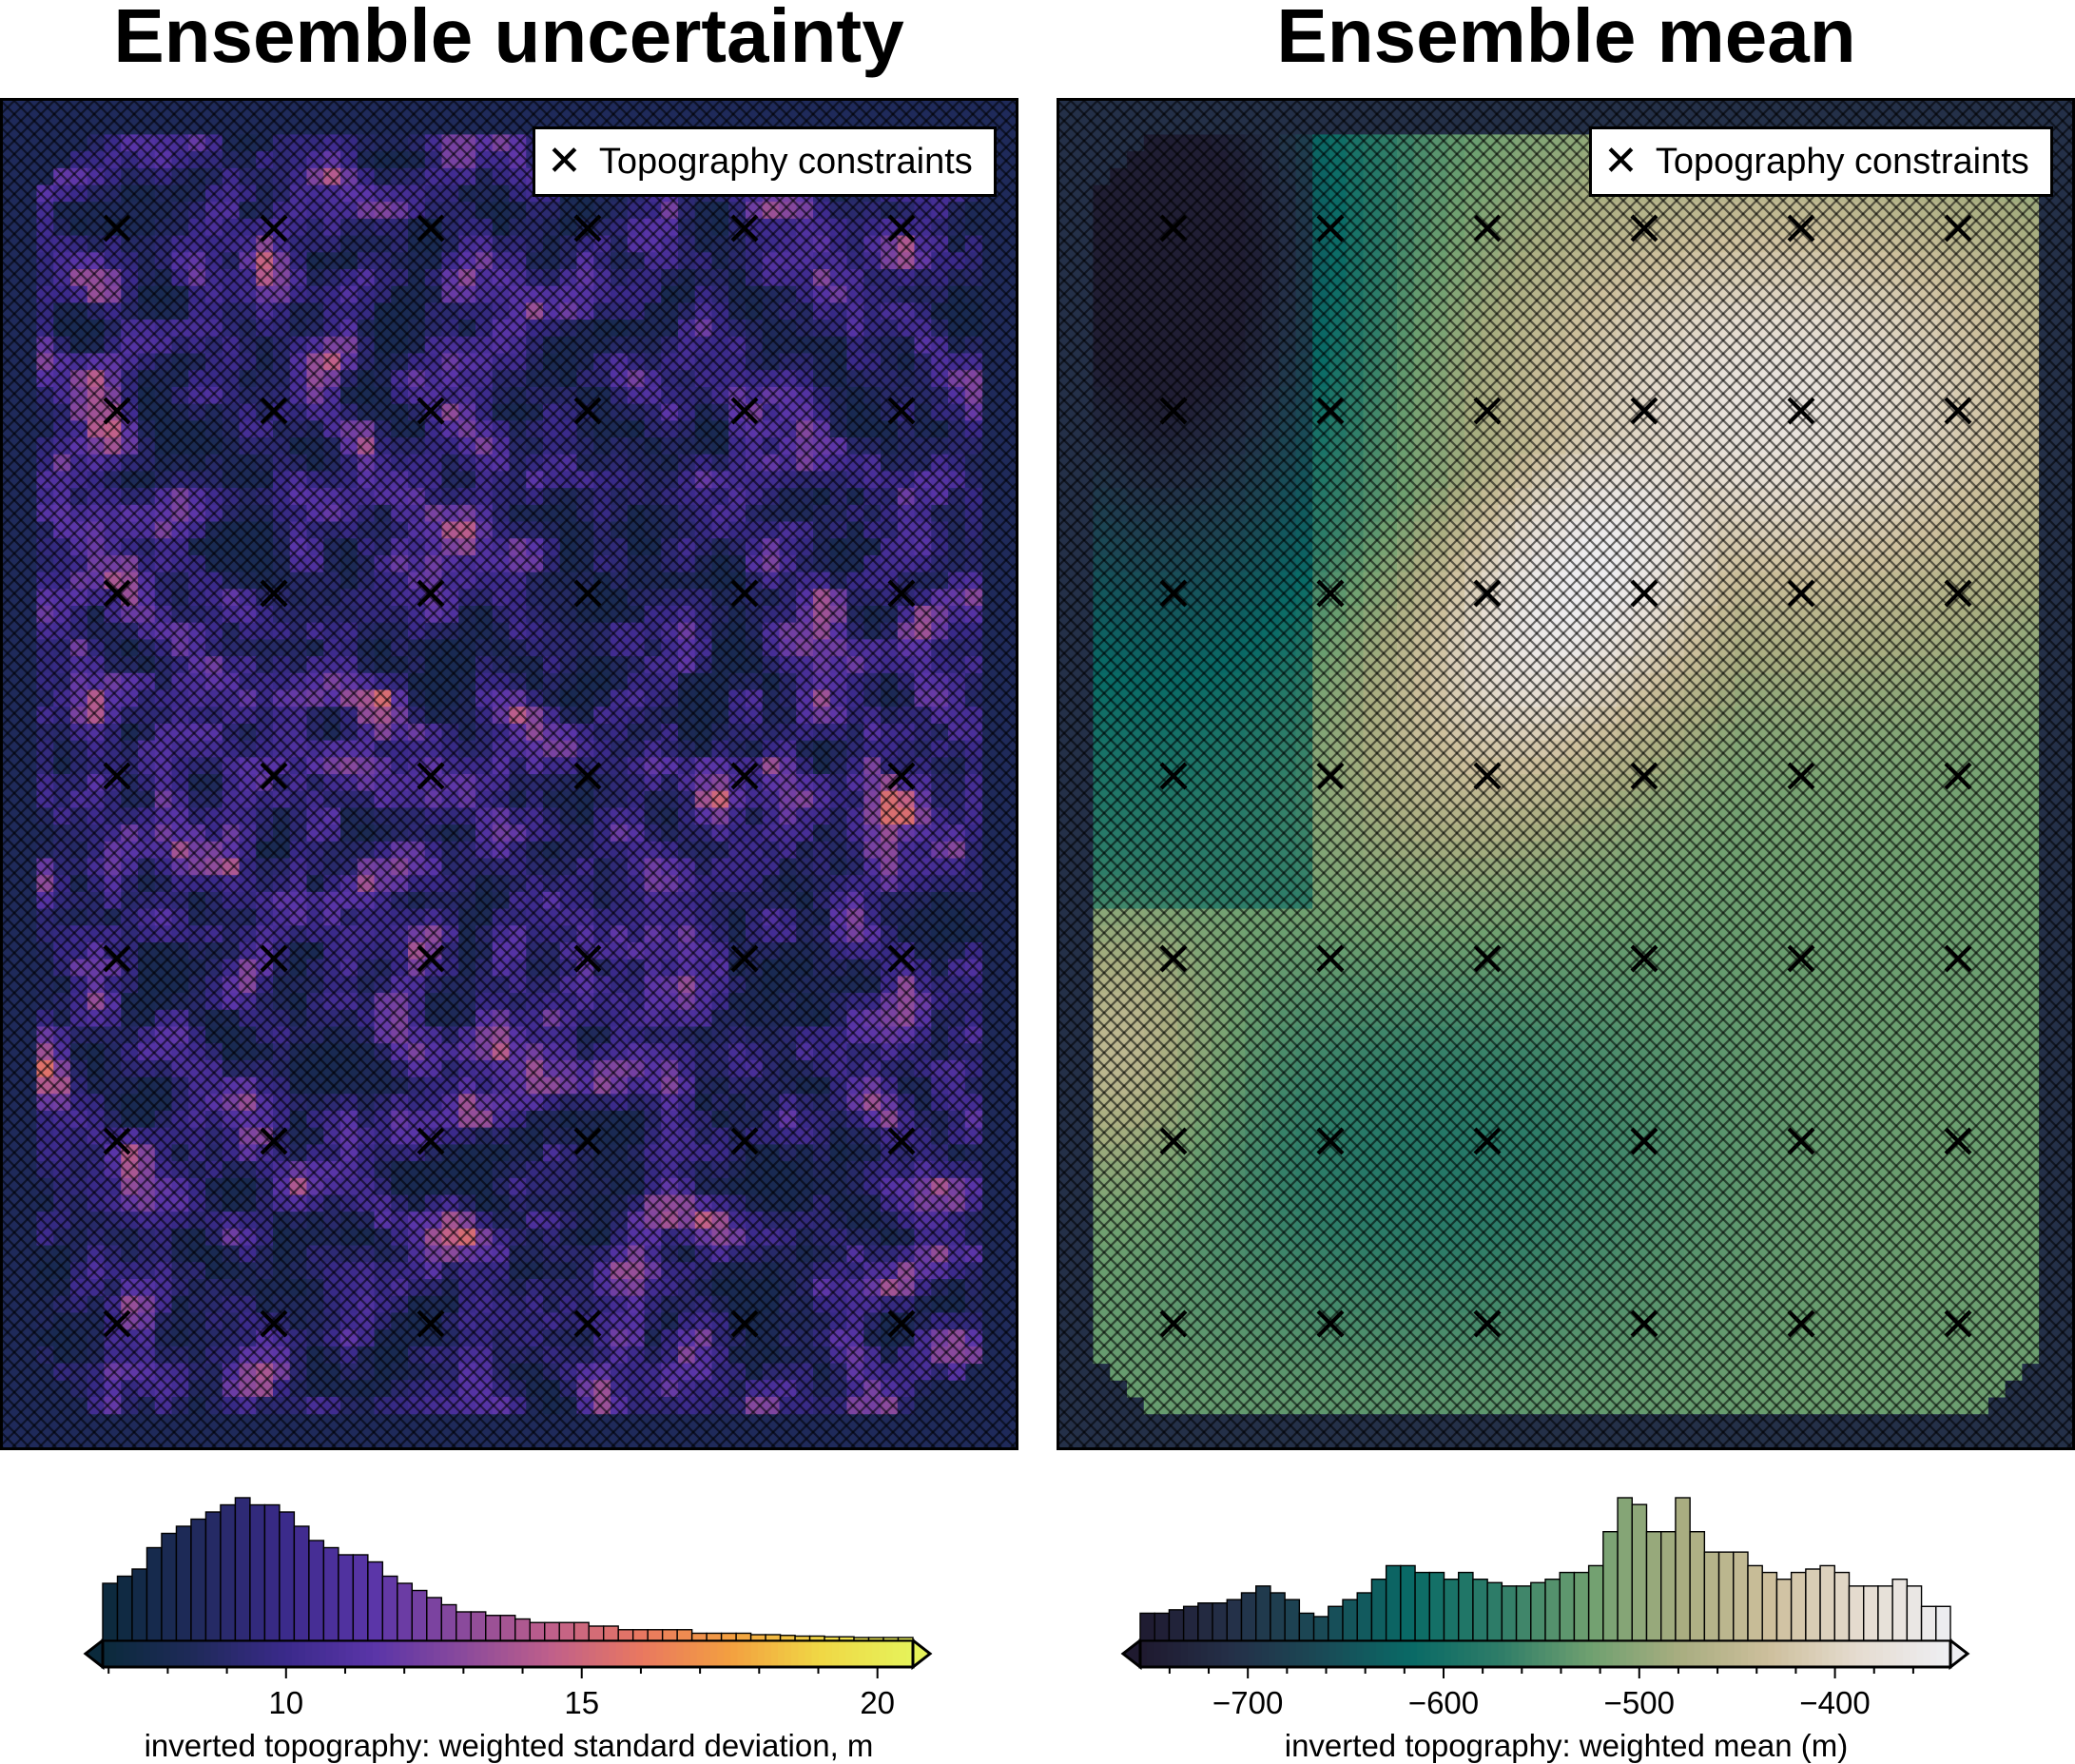 Image resolution: width=2075 pixels, height=1764 pixels. Describe the element at coordinates (1566, 39) in the screenshot. I see `right-panel-title: Ensemble mean` at that location.